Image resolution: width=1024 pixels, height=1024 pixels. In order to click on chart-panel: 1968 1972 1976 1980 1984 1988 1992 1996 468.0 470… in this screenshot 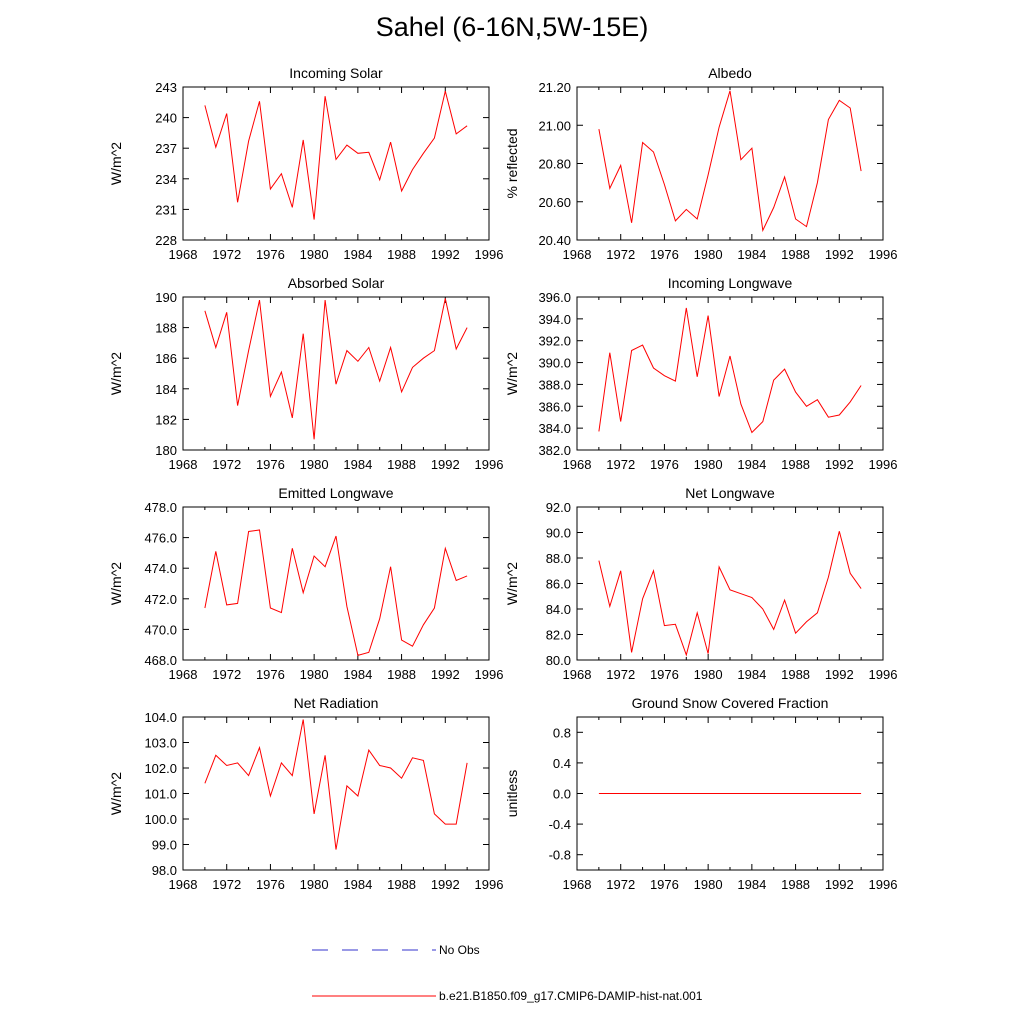, I will do `click(305, 583)`.